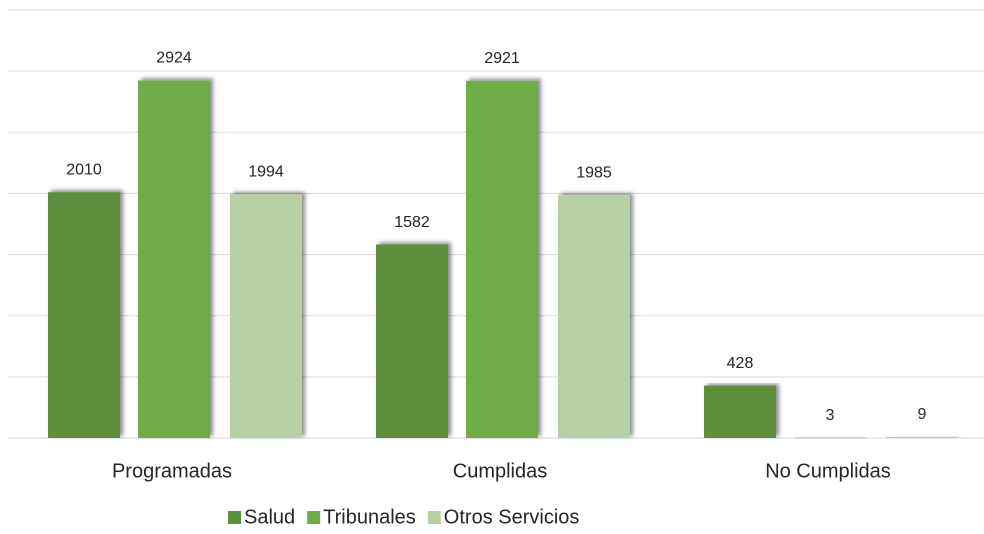  Describe the element at coordinates (502, 58) in the screenshot. I see `data-label: 2921` at that location.